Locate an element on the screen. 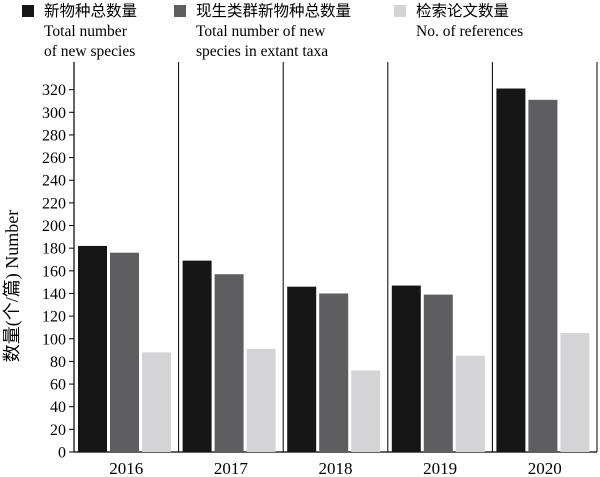  y-tick-label: 20 is located at coordinates (58, 430).